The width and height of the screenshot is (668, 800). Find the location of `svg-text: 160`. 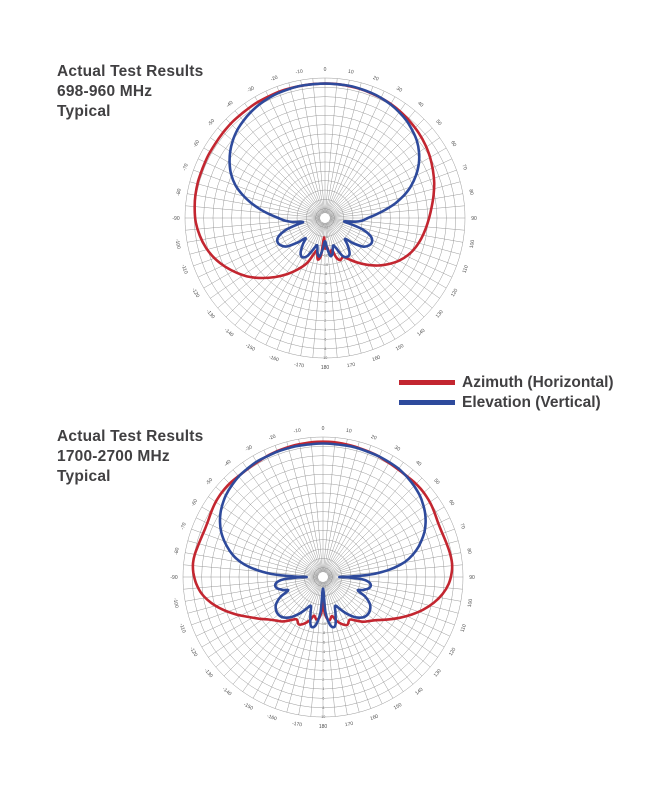

svg-text: 160 is located at coordinates (376, 358).